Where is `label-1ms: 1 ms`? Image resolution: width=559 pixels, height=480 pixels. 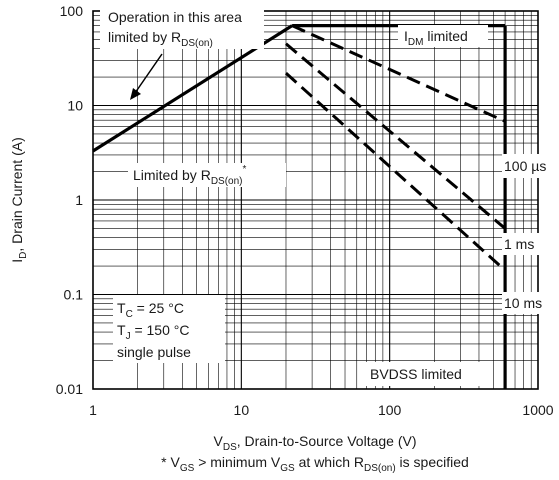
label-1ms: 1 ms is located at coordinates (519, 244).